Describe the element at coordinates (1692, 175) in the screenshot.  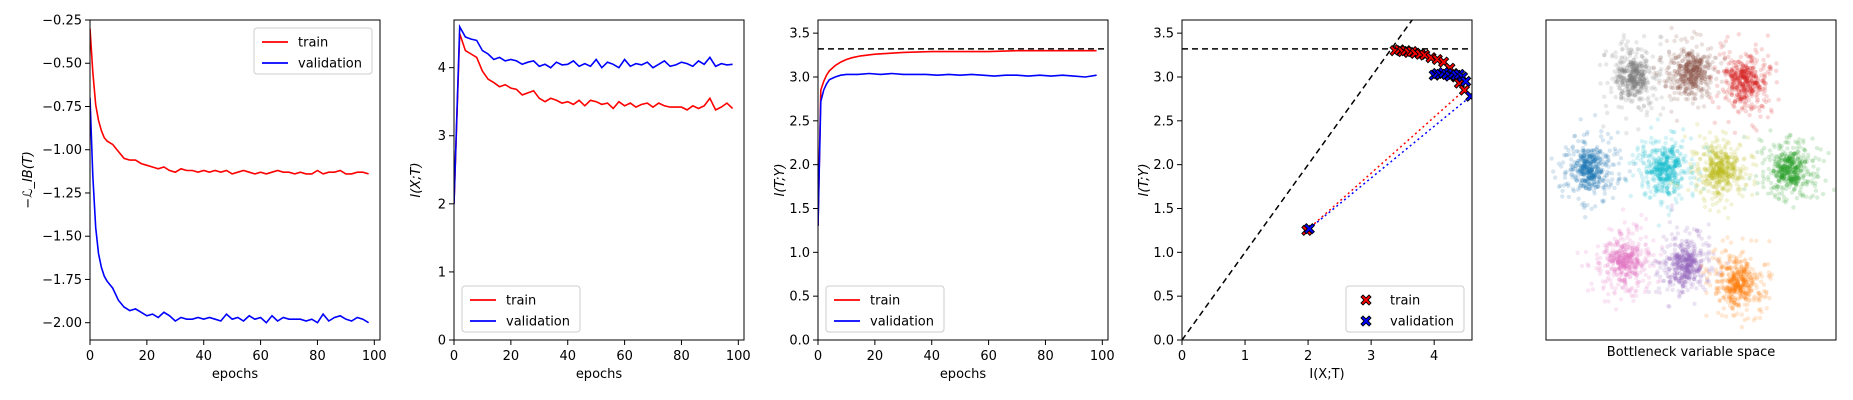
I see `plot-area` at that location.